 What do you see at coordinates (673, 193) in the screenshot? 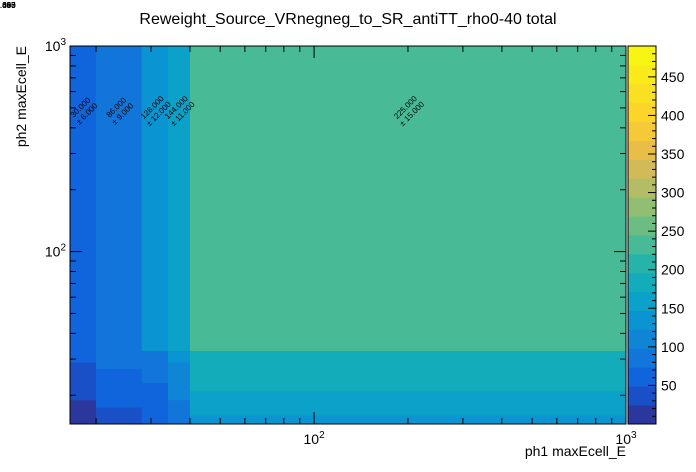
I see `colorbar-tick-label: 300` at bounding box center [673, 193].